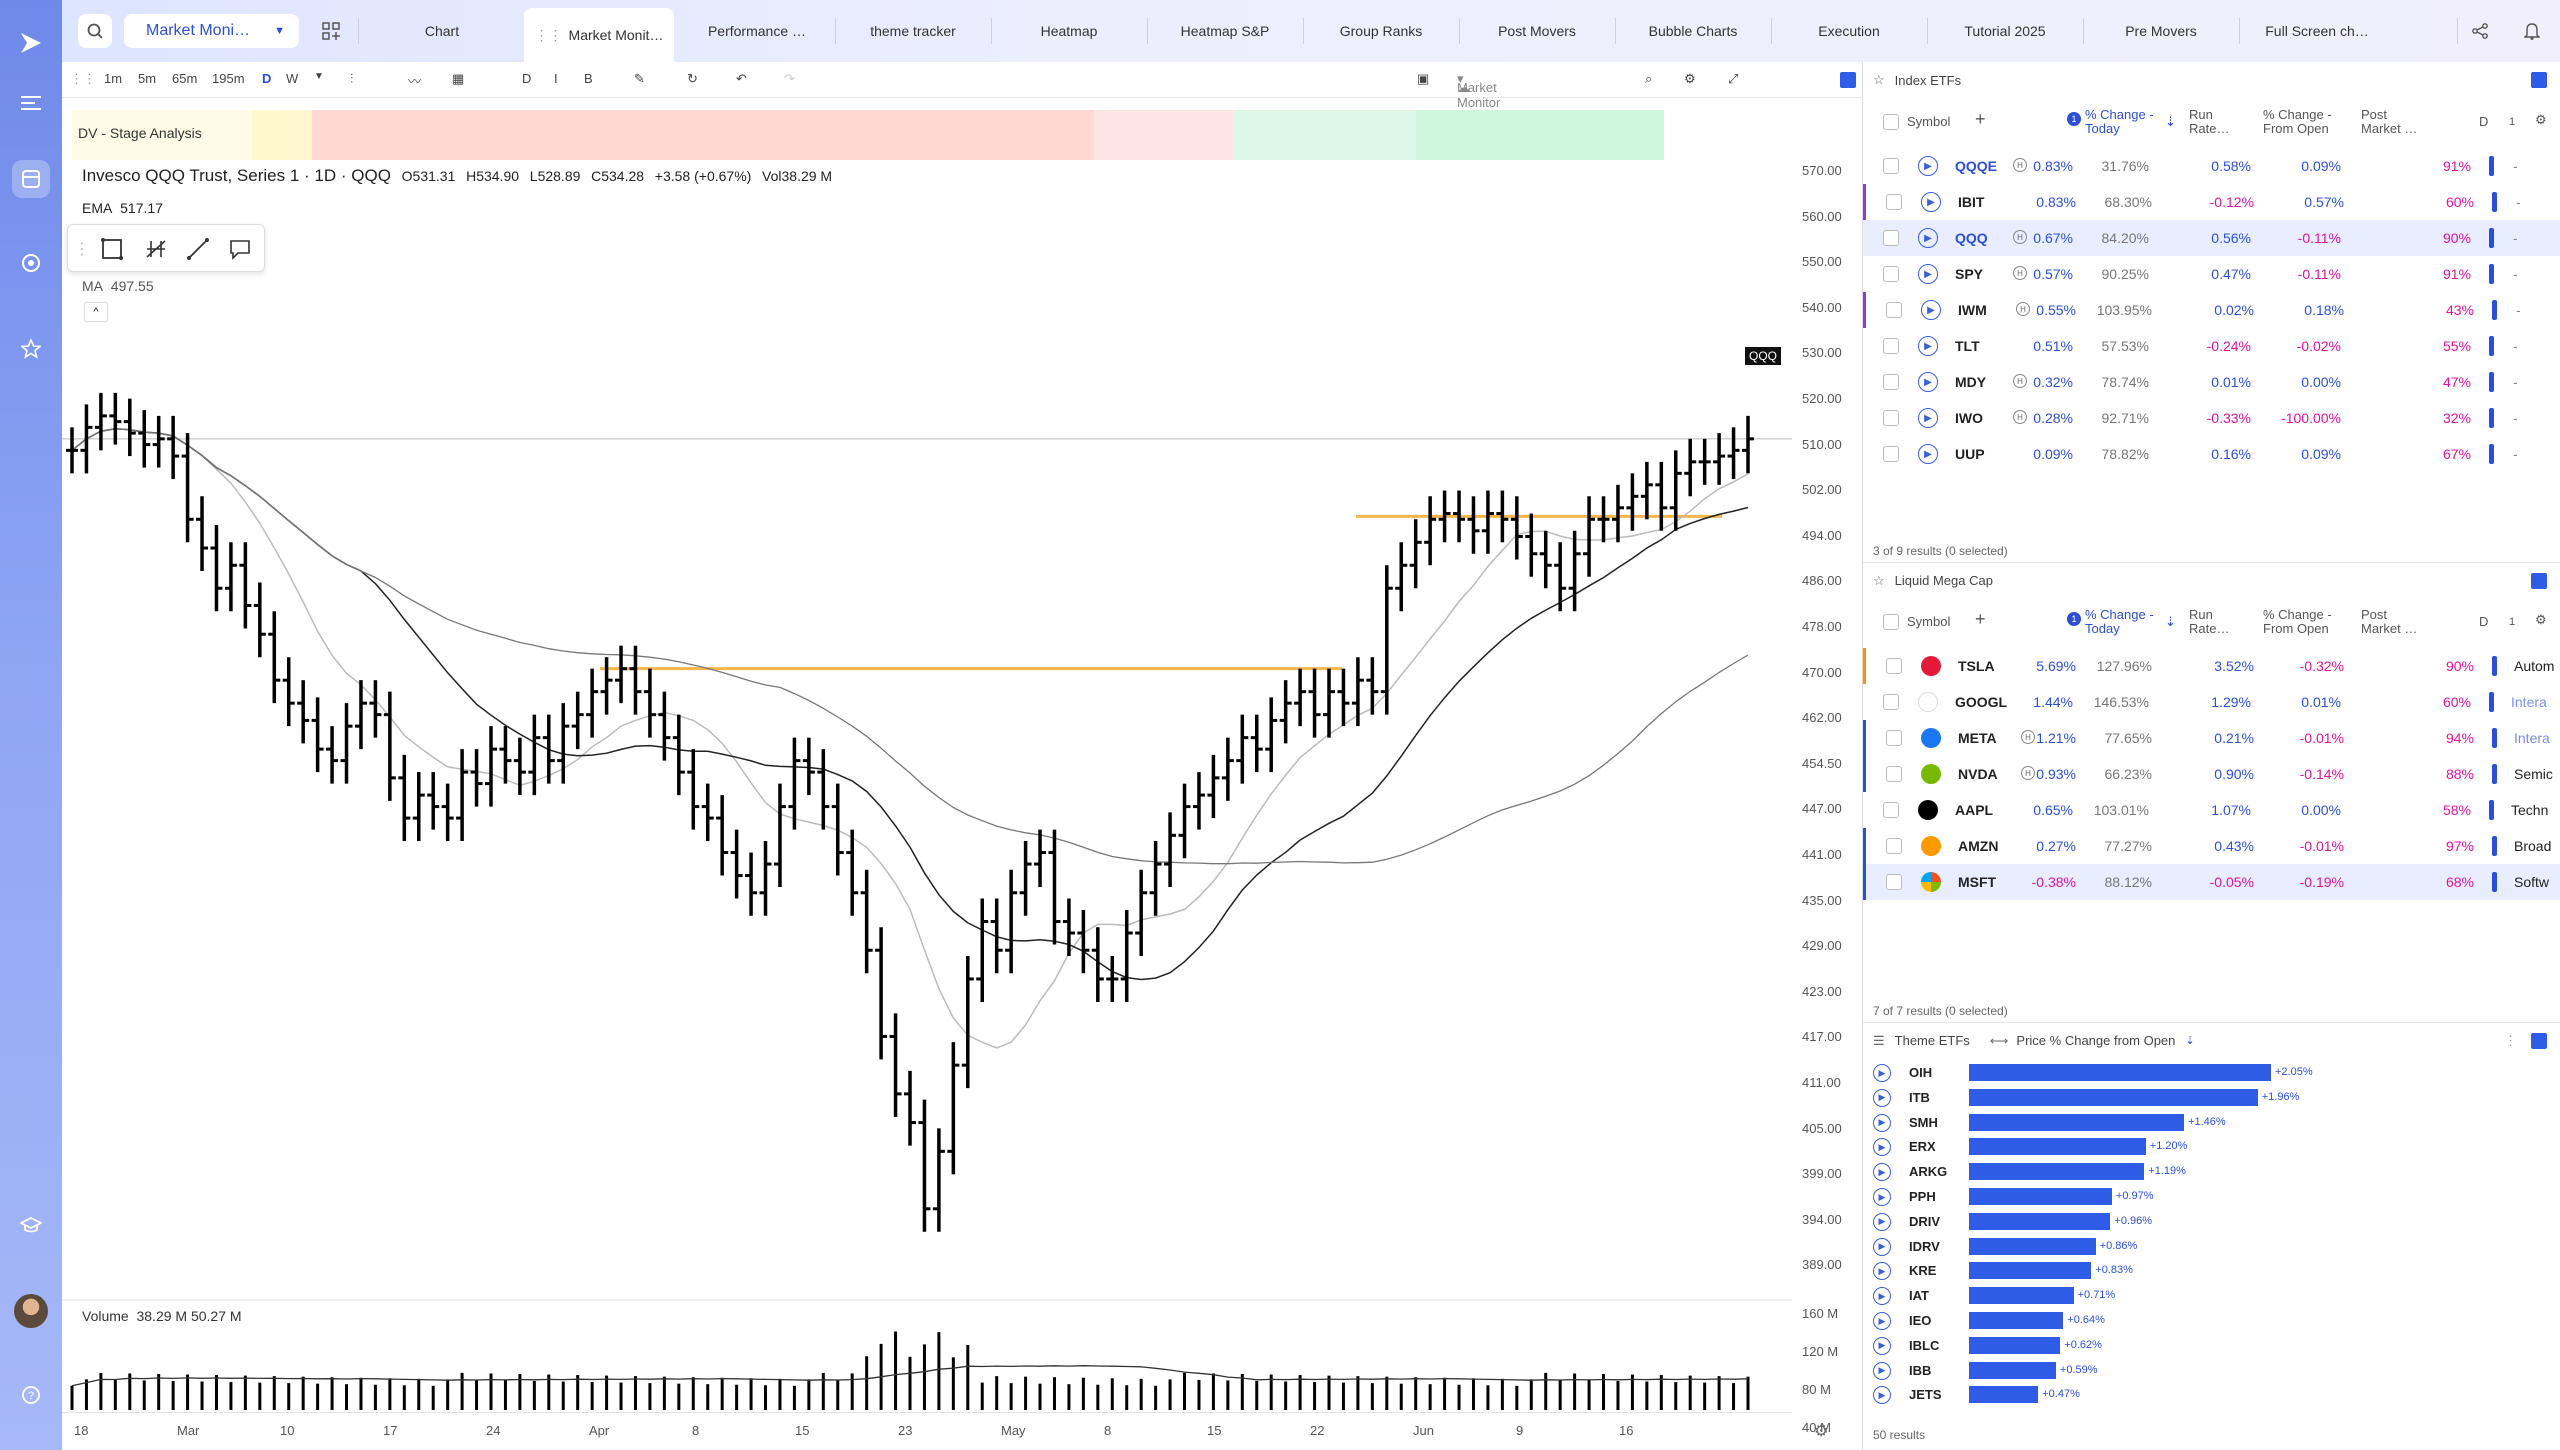 This screenshot has height=1450, width=2560. Describe the element at coordinates (2211, 702) in the screenshot. I see `table-row: GOOGL 1.44% 146.53% 1.29% 0.01% 60% Intera` at that location.